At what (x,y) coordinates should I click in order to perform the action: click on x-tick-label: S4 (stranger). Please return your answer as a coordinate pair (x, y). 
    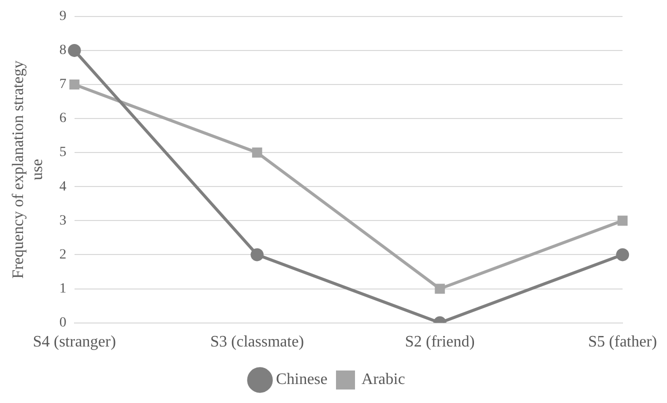
    Looking at the image, I should click on (74, 342).